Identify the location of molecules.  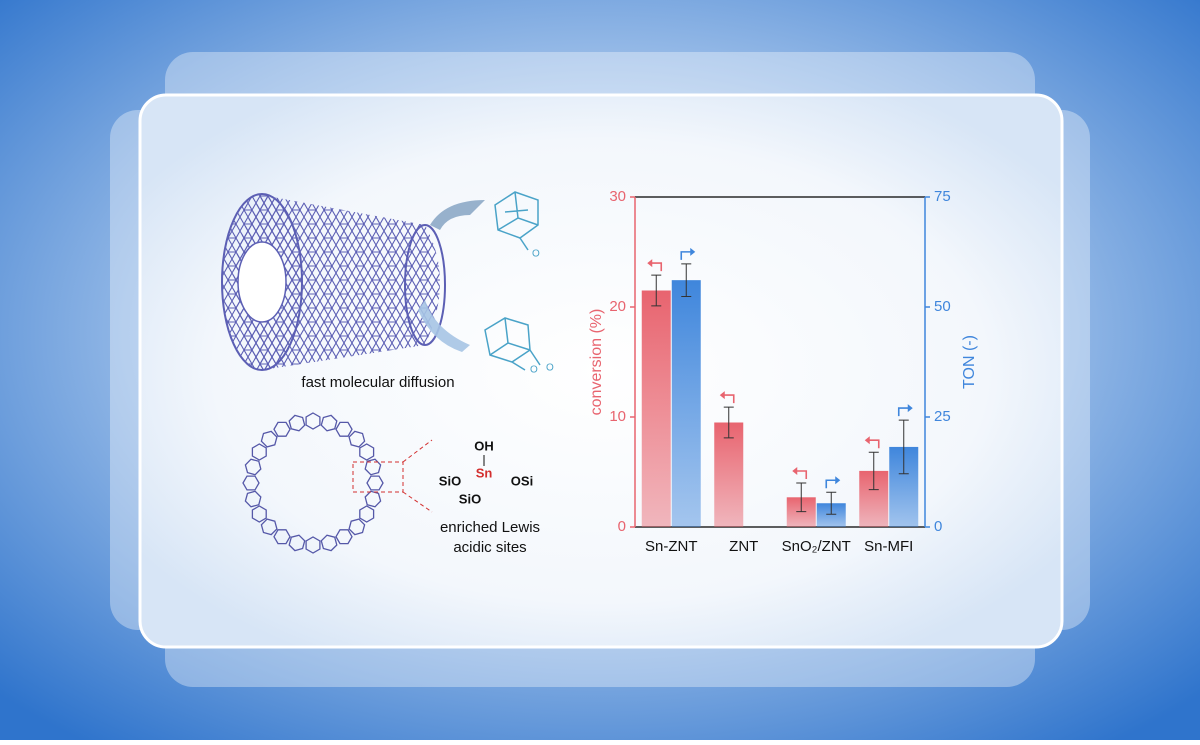
(512, 281).